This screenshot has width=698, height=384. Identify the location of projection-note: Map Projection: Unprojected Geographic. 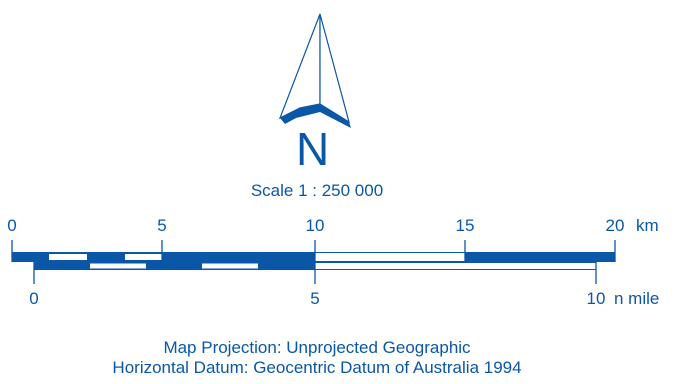
(317, 347).